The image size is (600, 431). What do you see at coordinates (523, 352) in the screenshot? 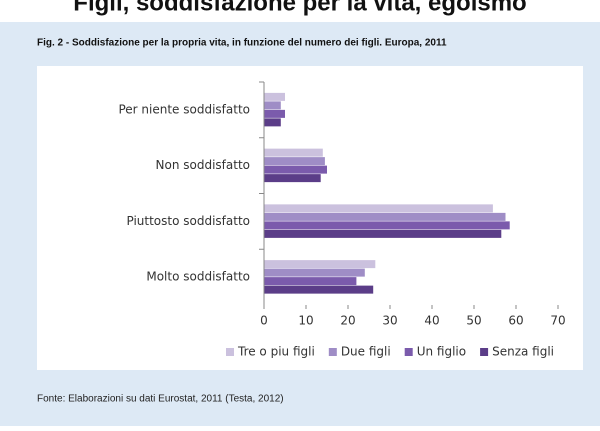
I see `legend-label: Senza figli` at bounding box center [523, 352].